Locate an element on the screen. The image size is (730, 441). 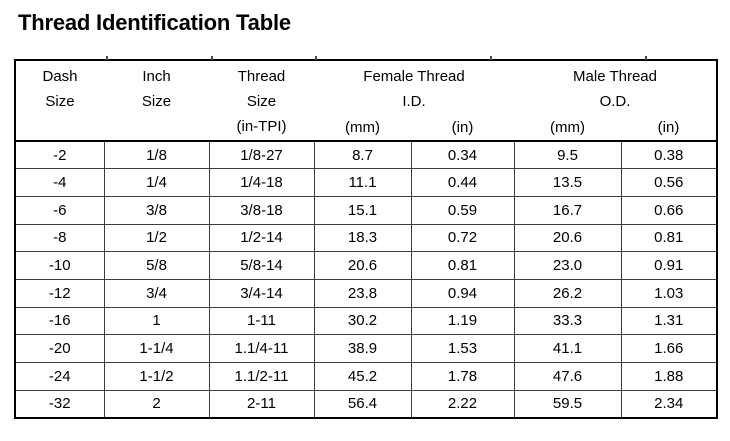
unit-header-male-mm: (mm) is located at coordinates (567, 127).